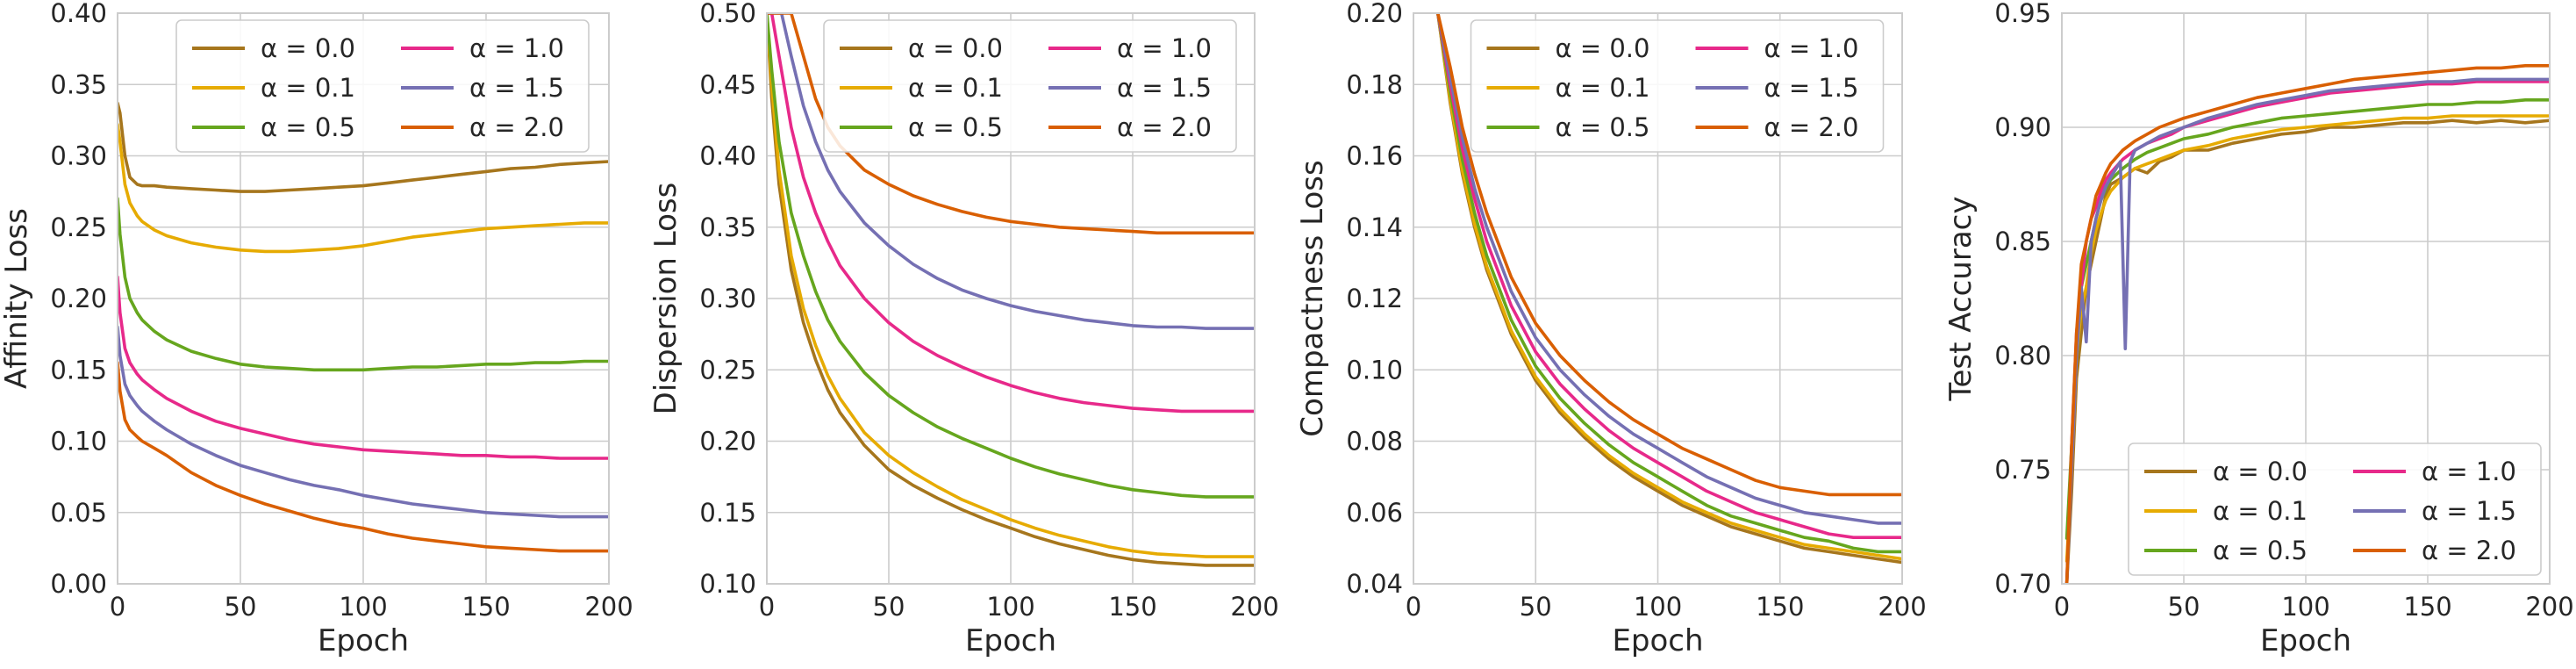 Image resolution: width=2576 pixels, height=669 pixels. I want to click on y-tick-label: 0.16, so click(1374, 156).